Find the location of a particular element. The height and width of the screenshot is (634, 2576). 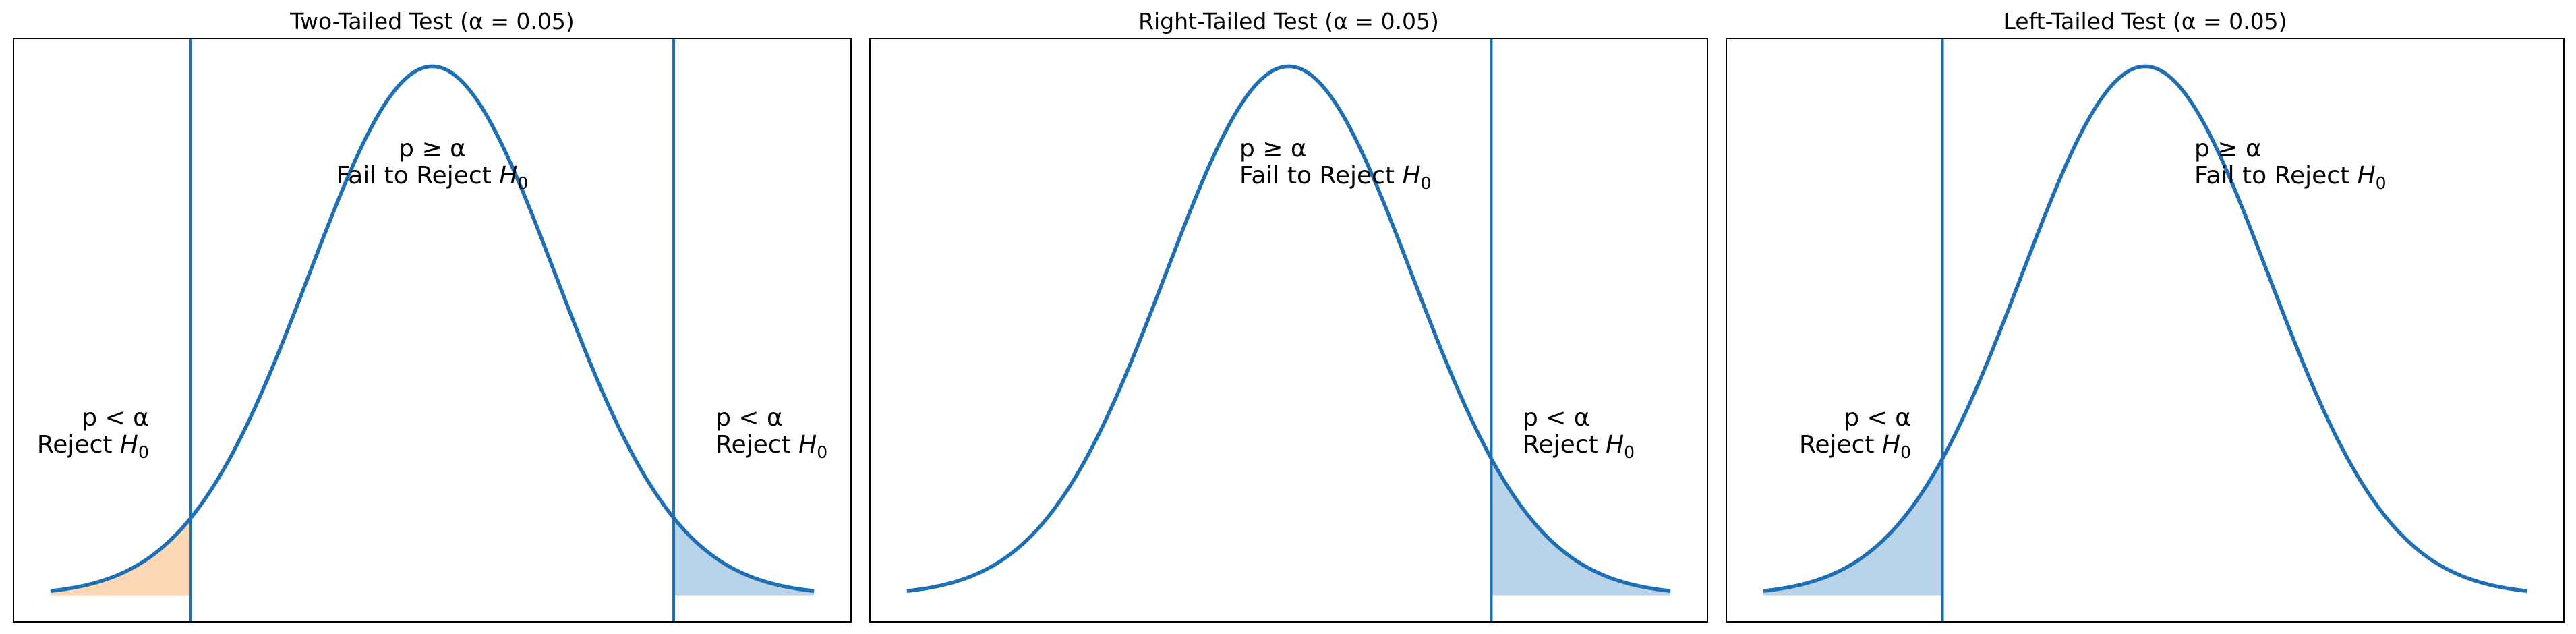

chart-title: Right-Tailed Test (α = 0.05) is located at coordinates (1288, 21).